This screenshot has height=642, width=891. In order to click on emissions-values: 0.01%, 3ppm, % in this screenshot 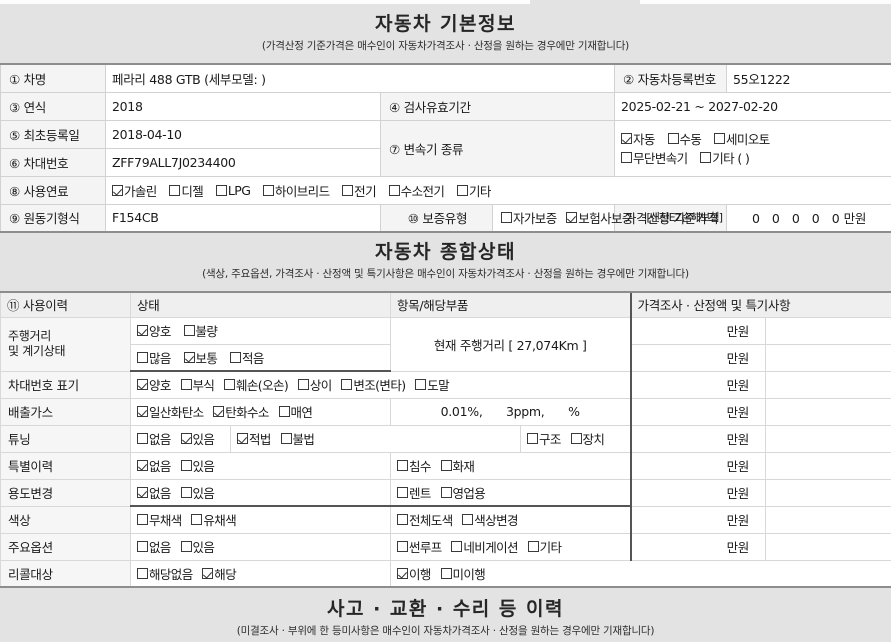, I will do `click(510, 411)`.